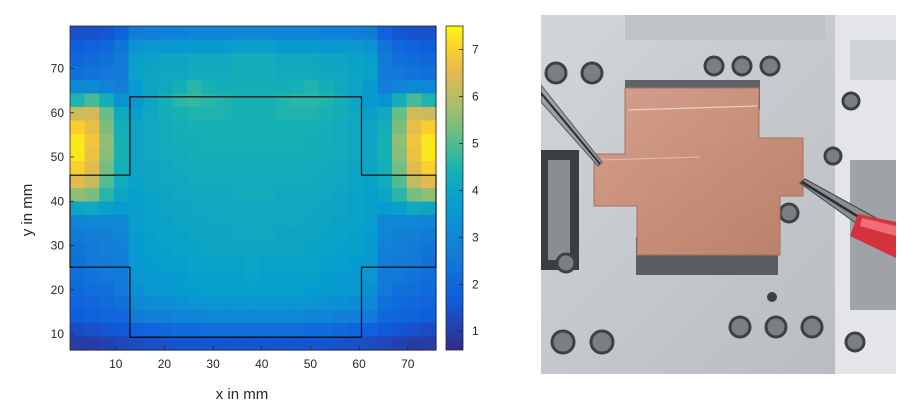 This screenshot has height=409, width=919. What do you see at coordinates (475, 284) in the screenshot?
I see `colorbar-tick-label: 2` at bounding box center [475, 284].